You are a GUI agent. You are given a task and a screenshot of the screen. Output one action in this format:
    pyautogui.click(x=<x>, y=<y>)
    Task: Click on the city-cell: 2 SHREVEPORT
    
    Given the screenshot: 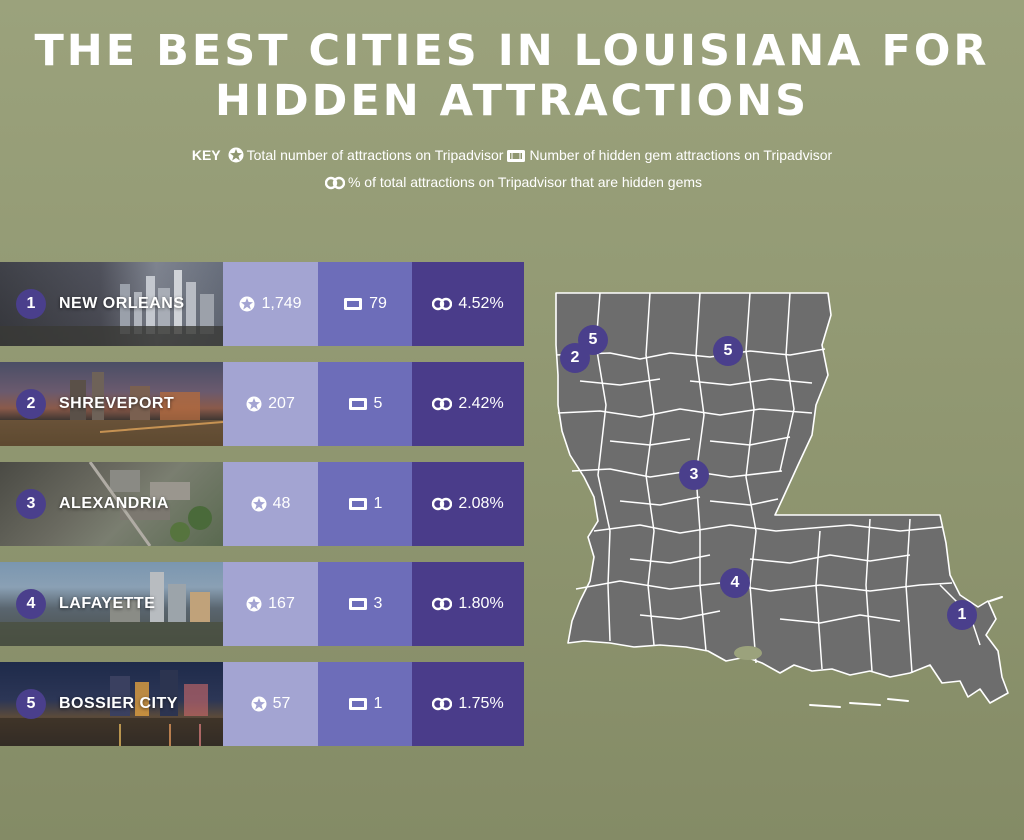 What is the action you would take?
    pyautogui.click(x=111, y=404)
    